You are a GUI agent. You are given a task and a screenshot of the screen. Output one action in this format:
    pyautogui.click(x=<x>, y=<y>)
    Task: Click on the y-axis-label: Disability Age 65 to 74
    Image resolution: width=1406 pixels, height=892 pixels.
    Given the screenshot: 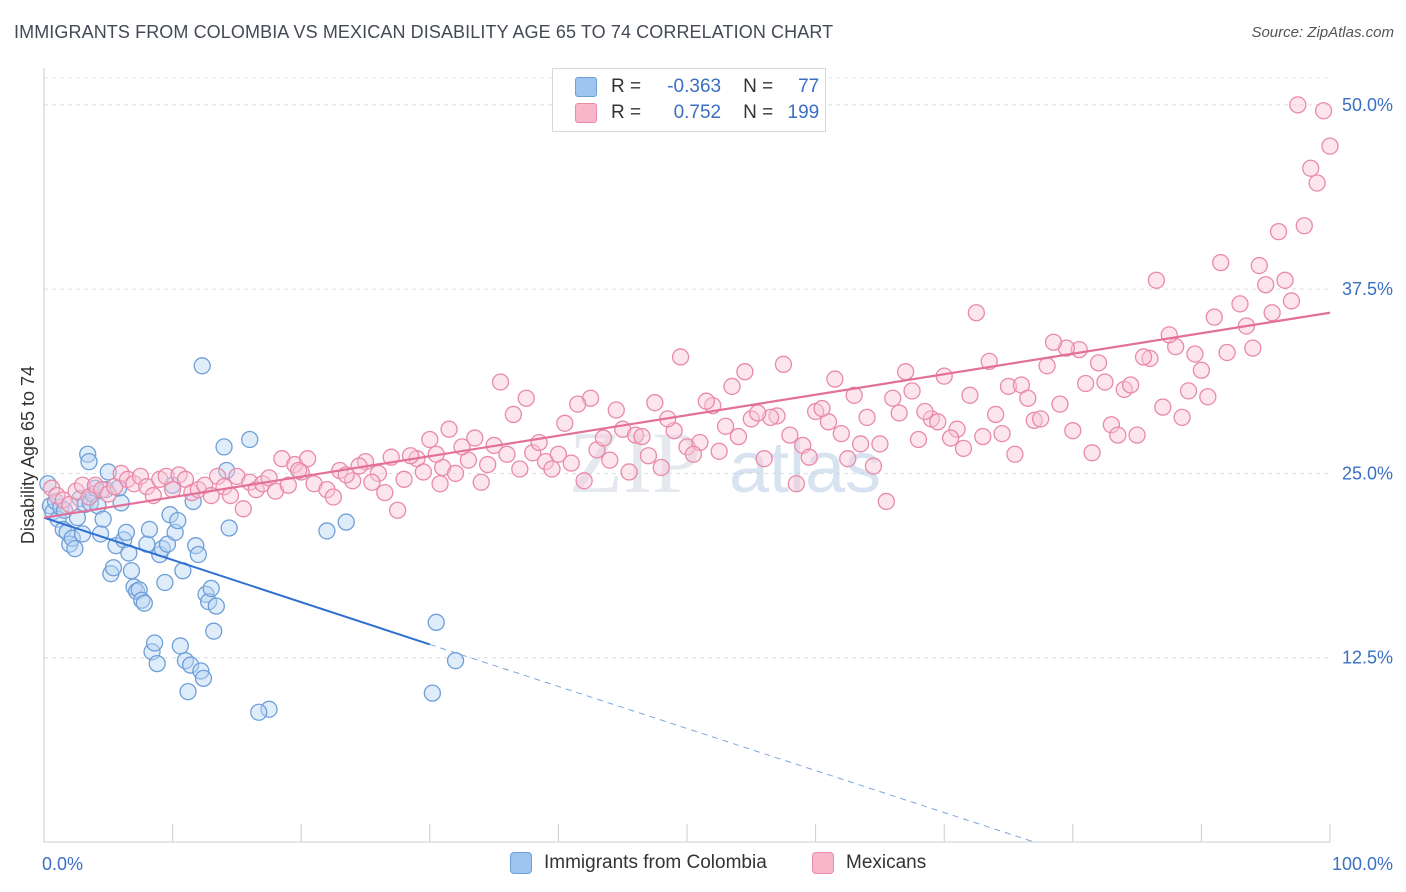 What is the action you would take?
    pyautogui.click(x=28, y=455)
    